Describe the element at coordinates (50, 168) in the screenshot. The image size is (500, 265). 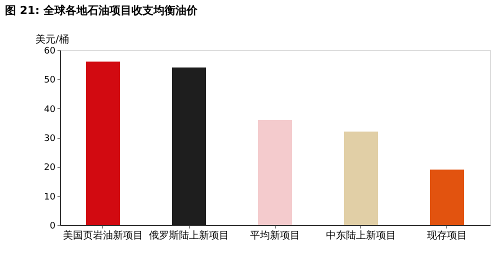
I see `y-tick-label: 20` at that location.